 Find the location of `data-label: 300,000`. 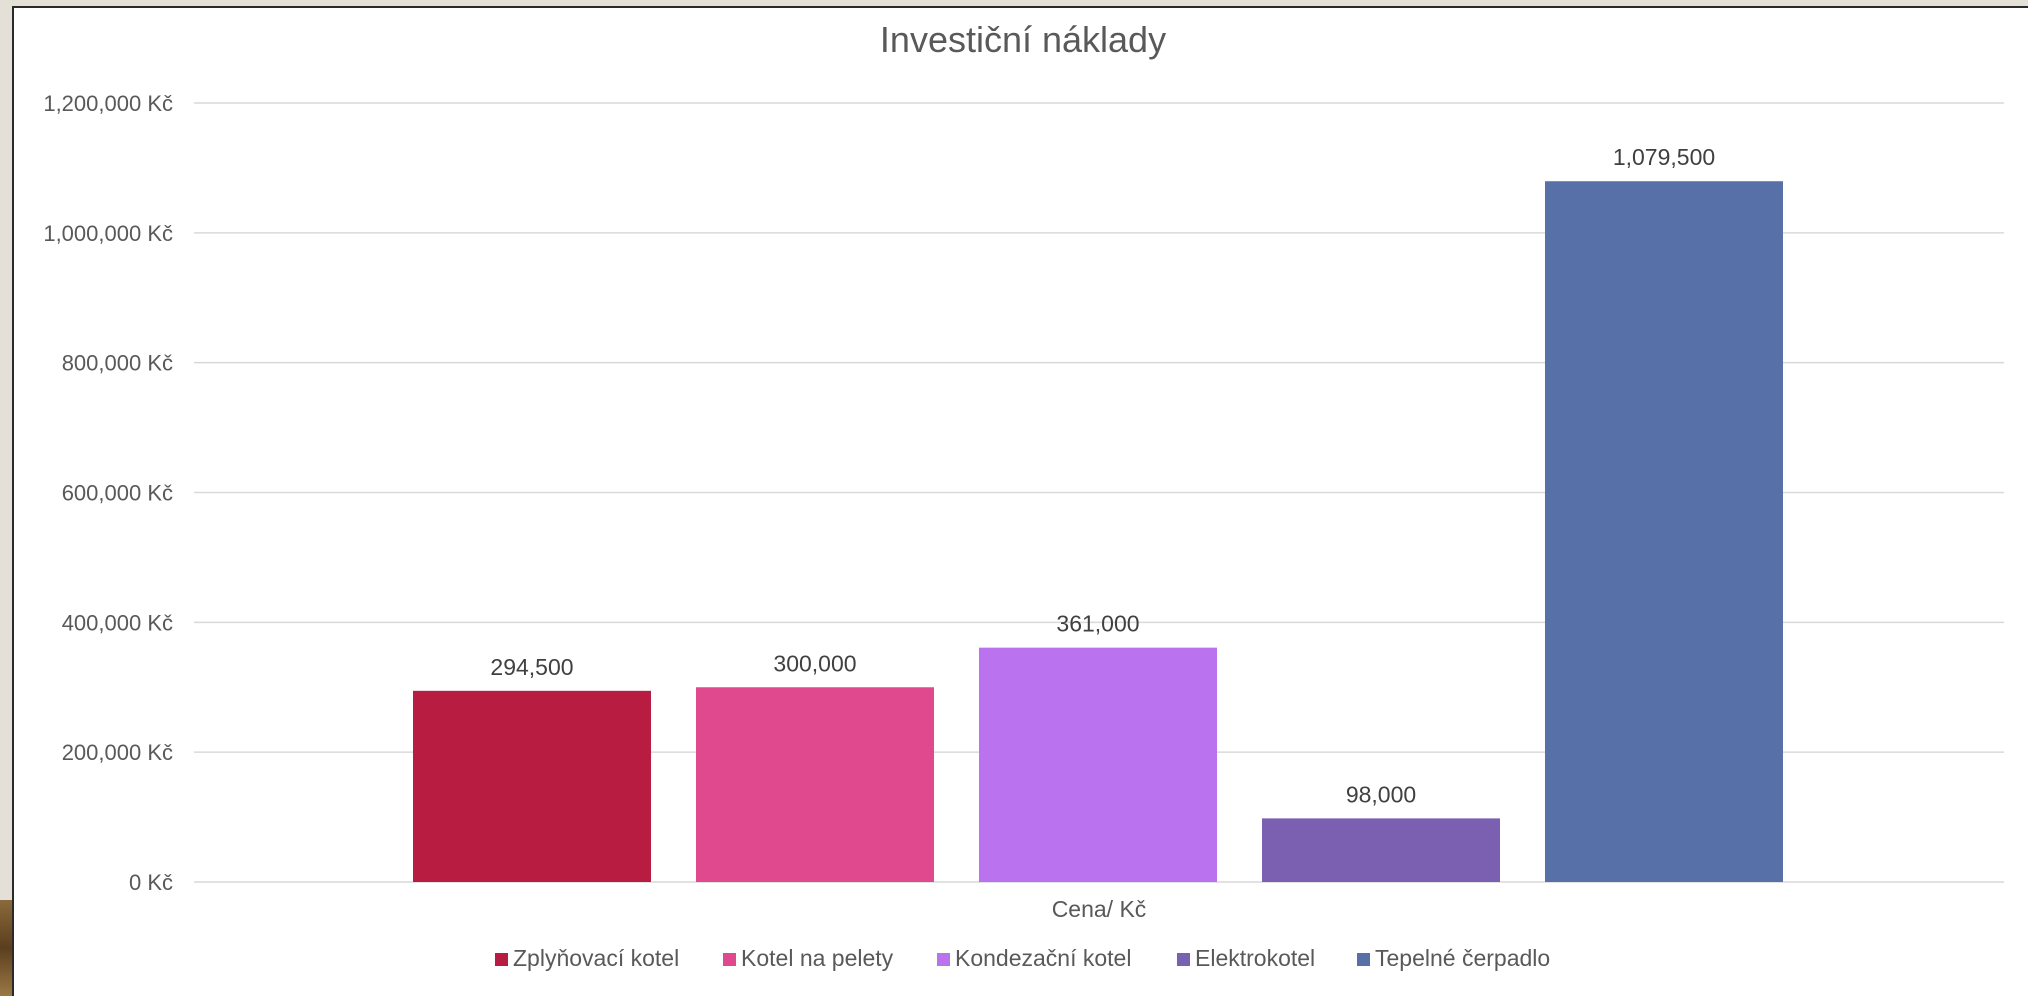

data-label: 300,000 is located at coordinates (814, 663).